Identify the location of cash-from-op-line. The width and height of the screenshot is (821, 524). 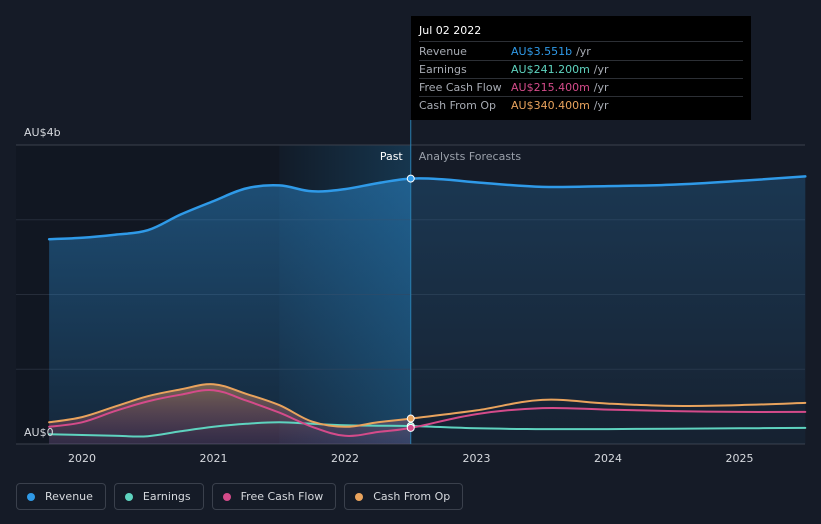
(427, 405).